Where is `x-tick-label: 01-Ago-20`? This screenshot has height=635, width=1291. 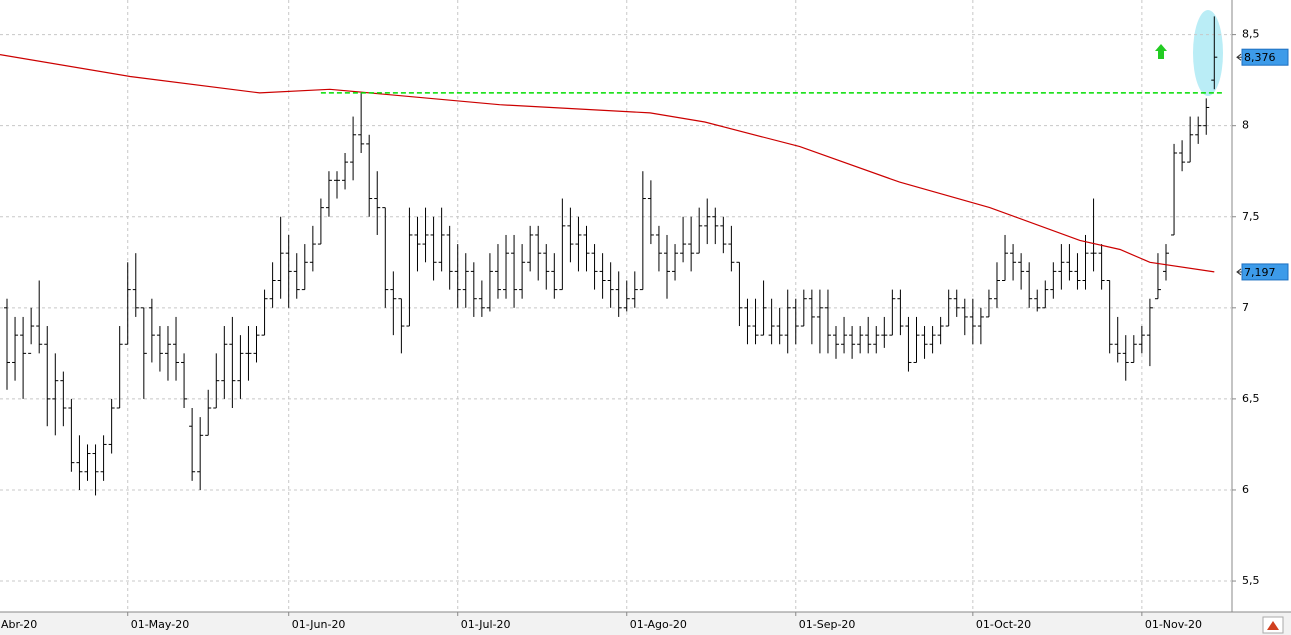 x-tick-label: 01-Ago-20 is located at coordinates (658, 624).